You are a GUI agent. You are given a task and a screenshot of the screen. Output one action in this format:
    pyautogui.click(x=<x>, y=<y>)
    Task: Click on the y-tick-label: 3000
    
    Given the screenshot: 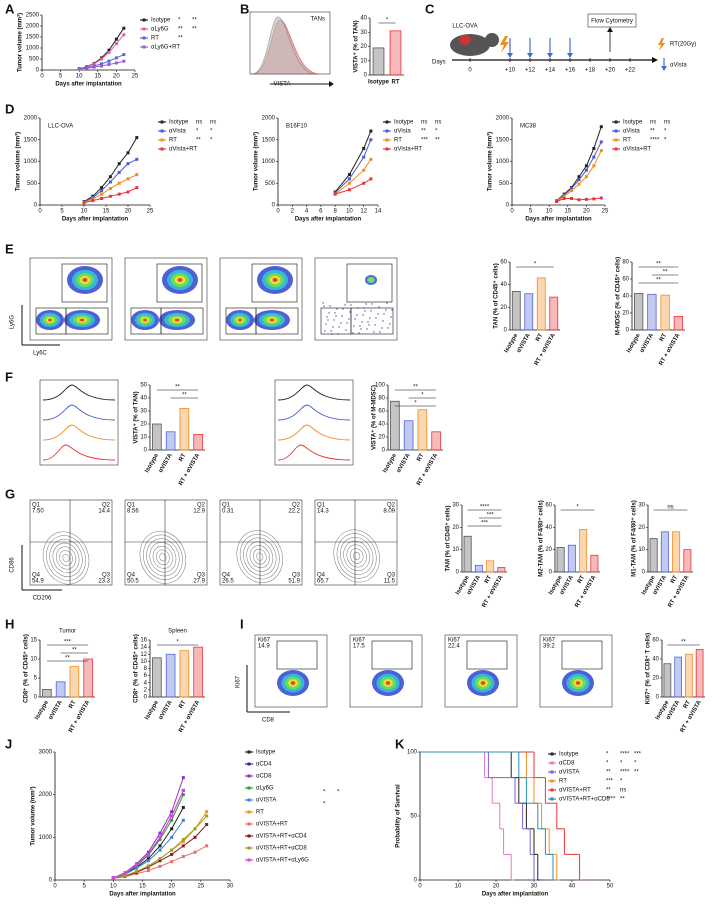 What is the action you would take?
    pyautogui.click(x=46, y=753)
    